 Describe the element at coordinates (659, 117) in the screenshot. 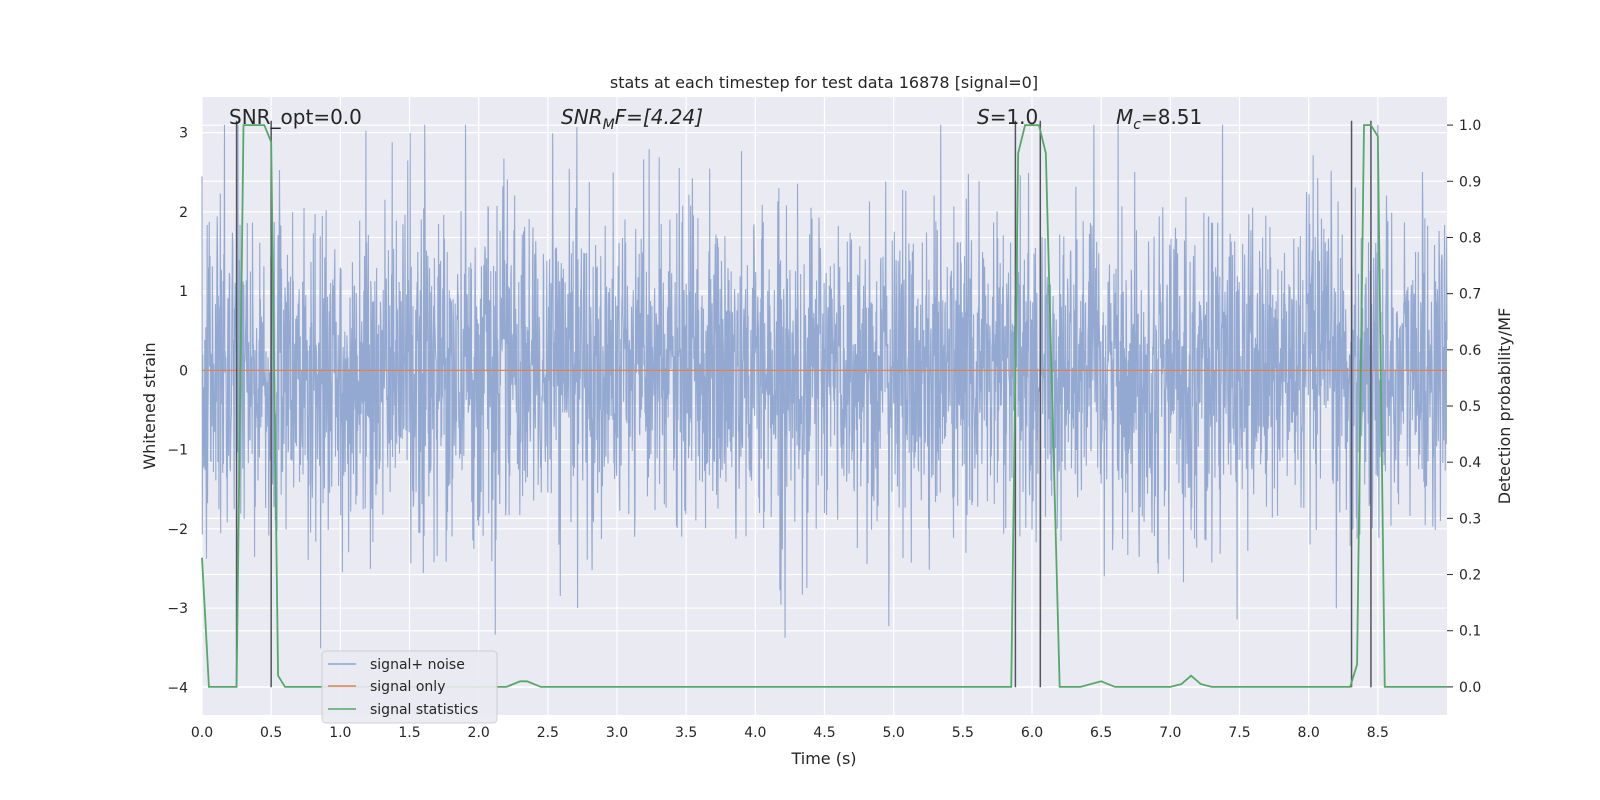

I see `annotation-snr-mf-rest: F=[4.24]` at that location.